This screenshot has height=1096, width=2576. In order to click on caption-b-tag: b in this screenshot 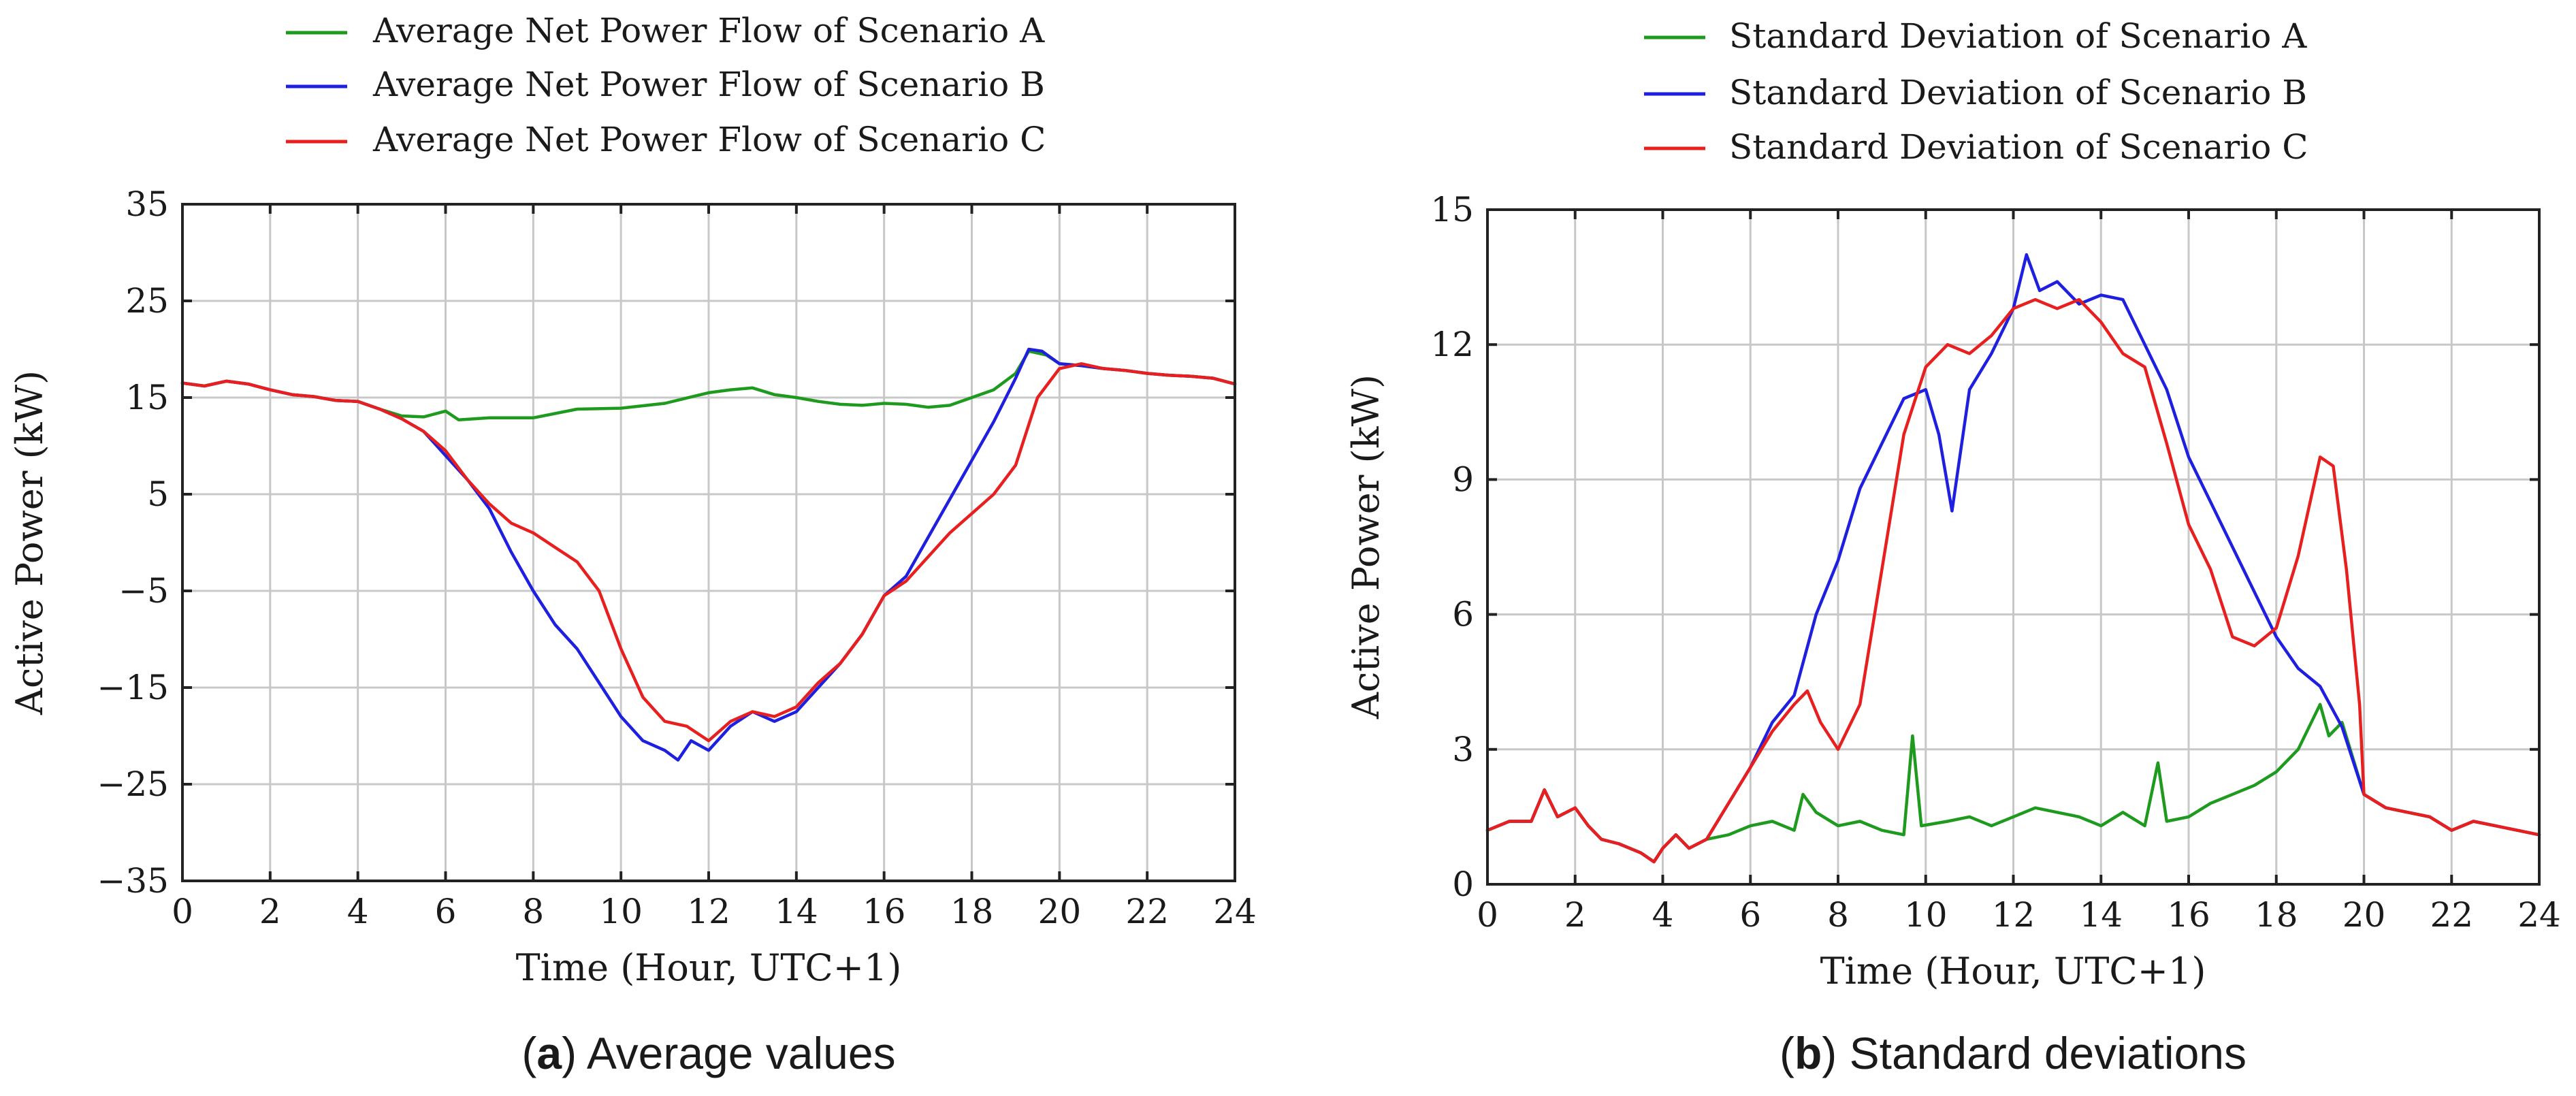, I will do `click(1808, 1053)`.